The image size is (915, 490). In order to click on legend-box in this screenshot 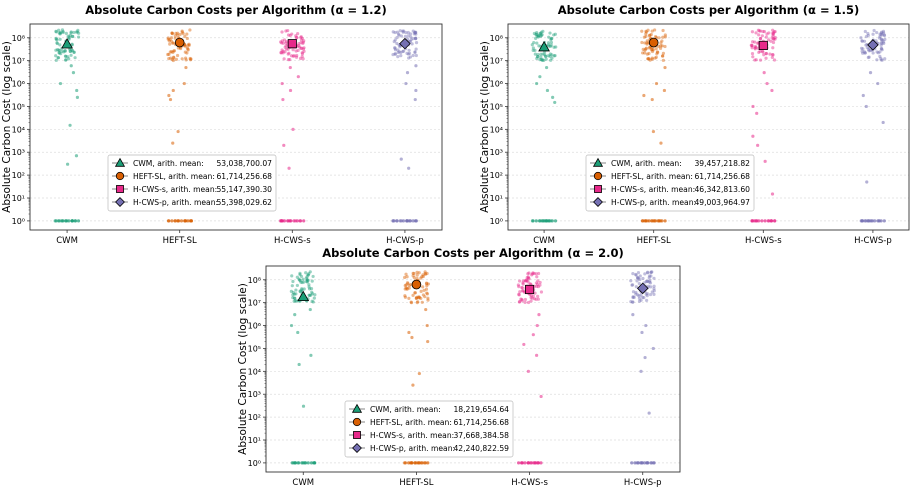, I will do `click(192, 183)`.